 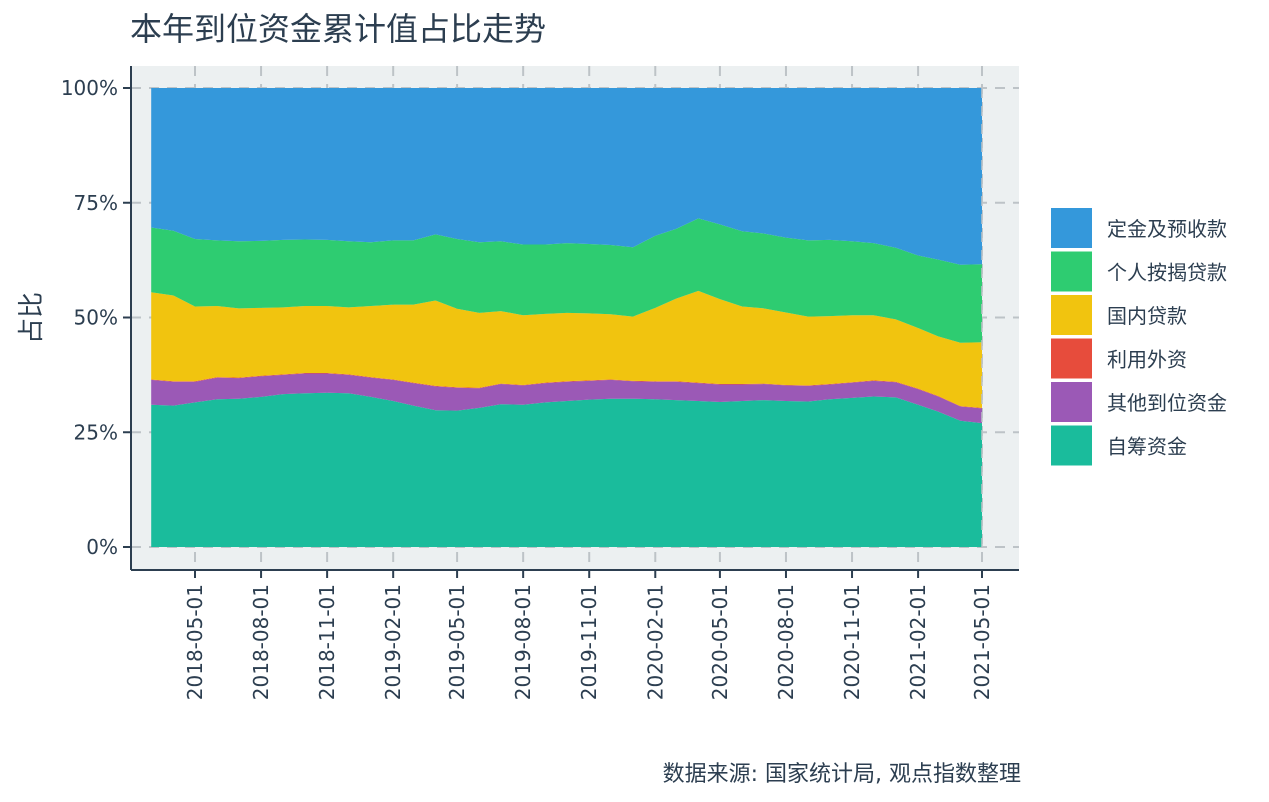 I want to click on y-tick-label: 100%, so click(x=89, y=88).